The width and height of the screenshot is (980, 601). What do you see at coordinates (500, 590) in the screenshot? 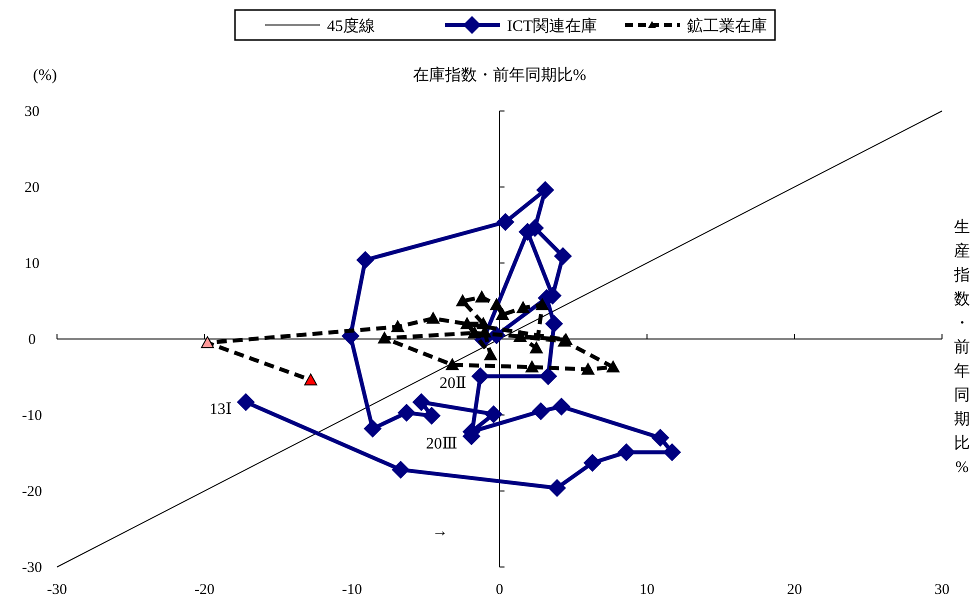
I see `x-tick-label: 0` at bounding box center [500, 590].